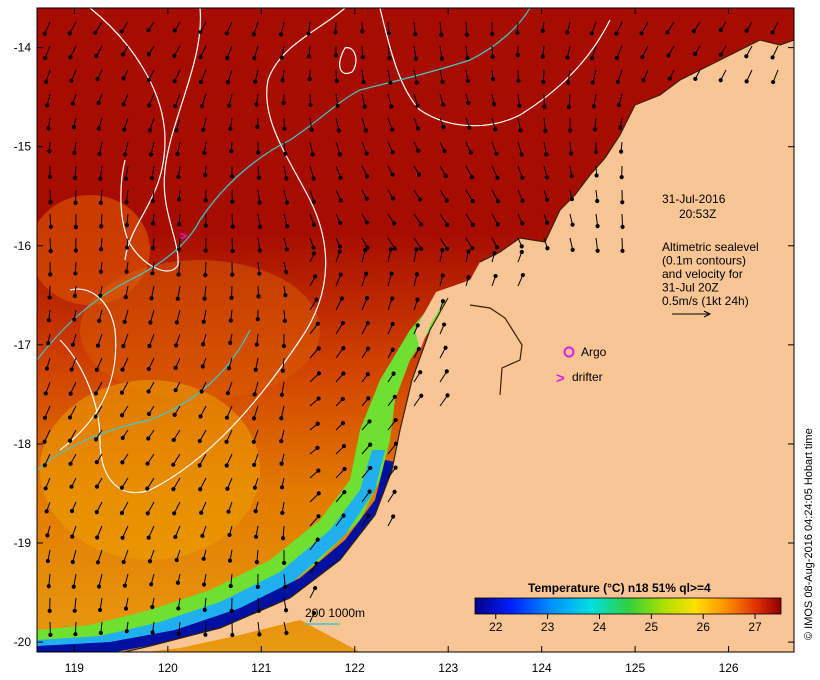 The height and width of the screenshot is (680, 820). I want to click on y-tick-label: -20, so click(23, 642).